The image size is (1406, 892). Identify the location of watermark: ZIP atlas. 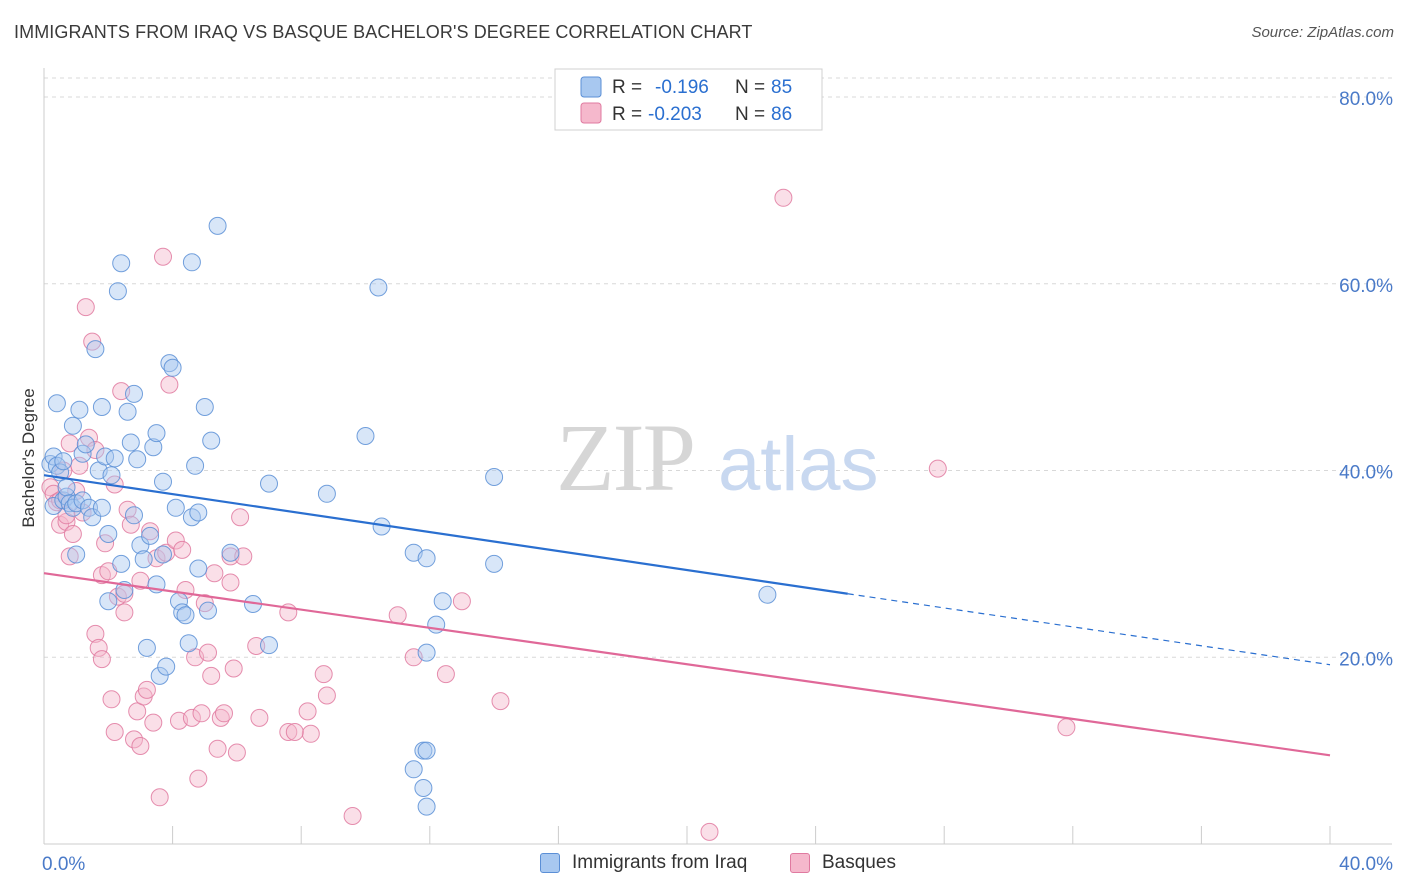
(717, 457).